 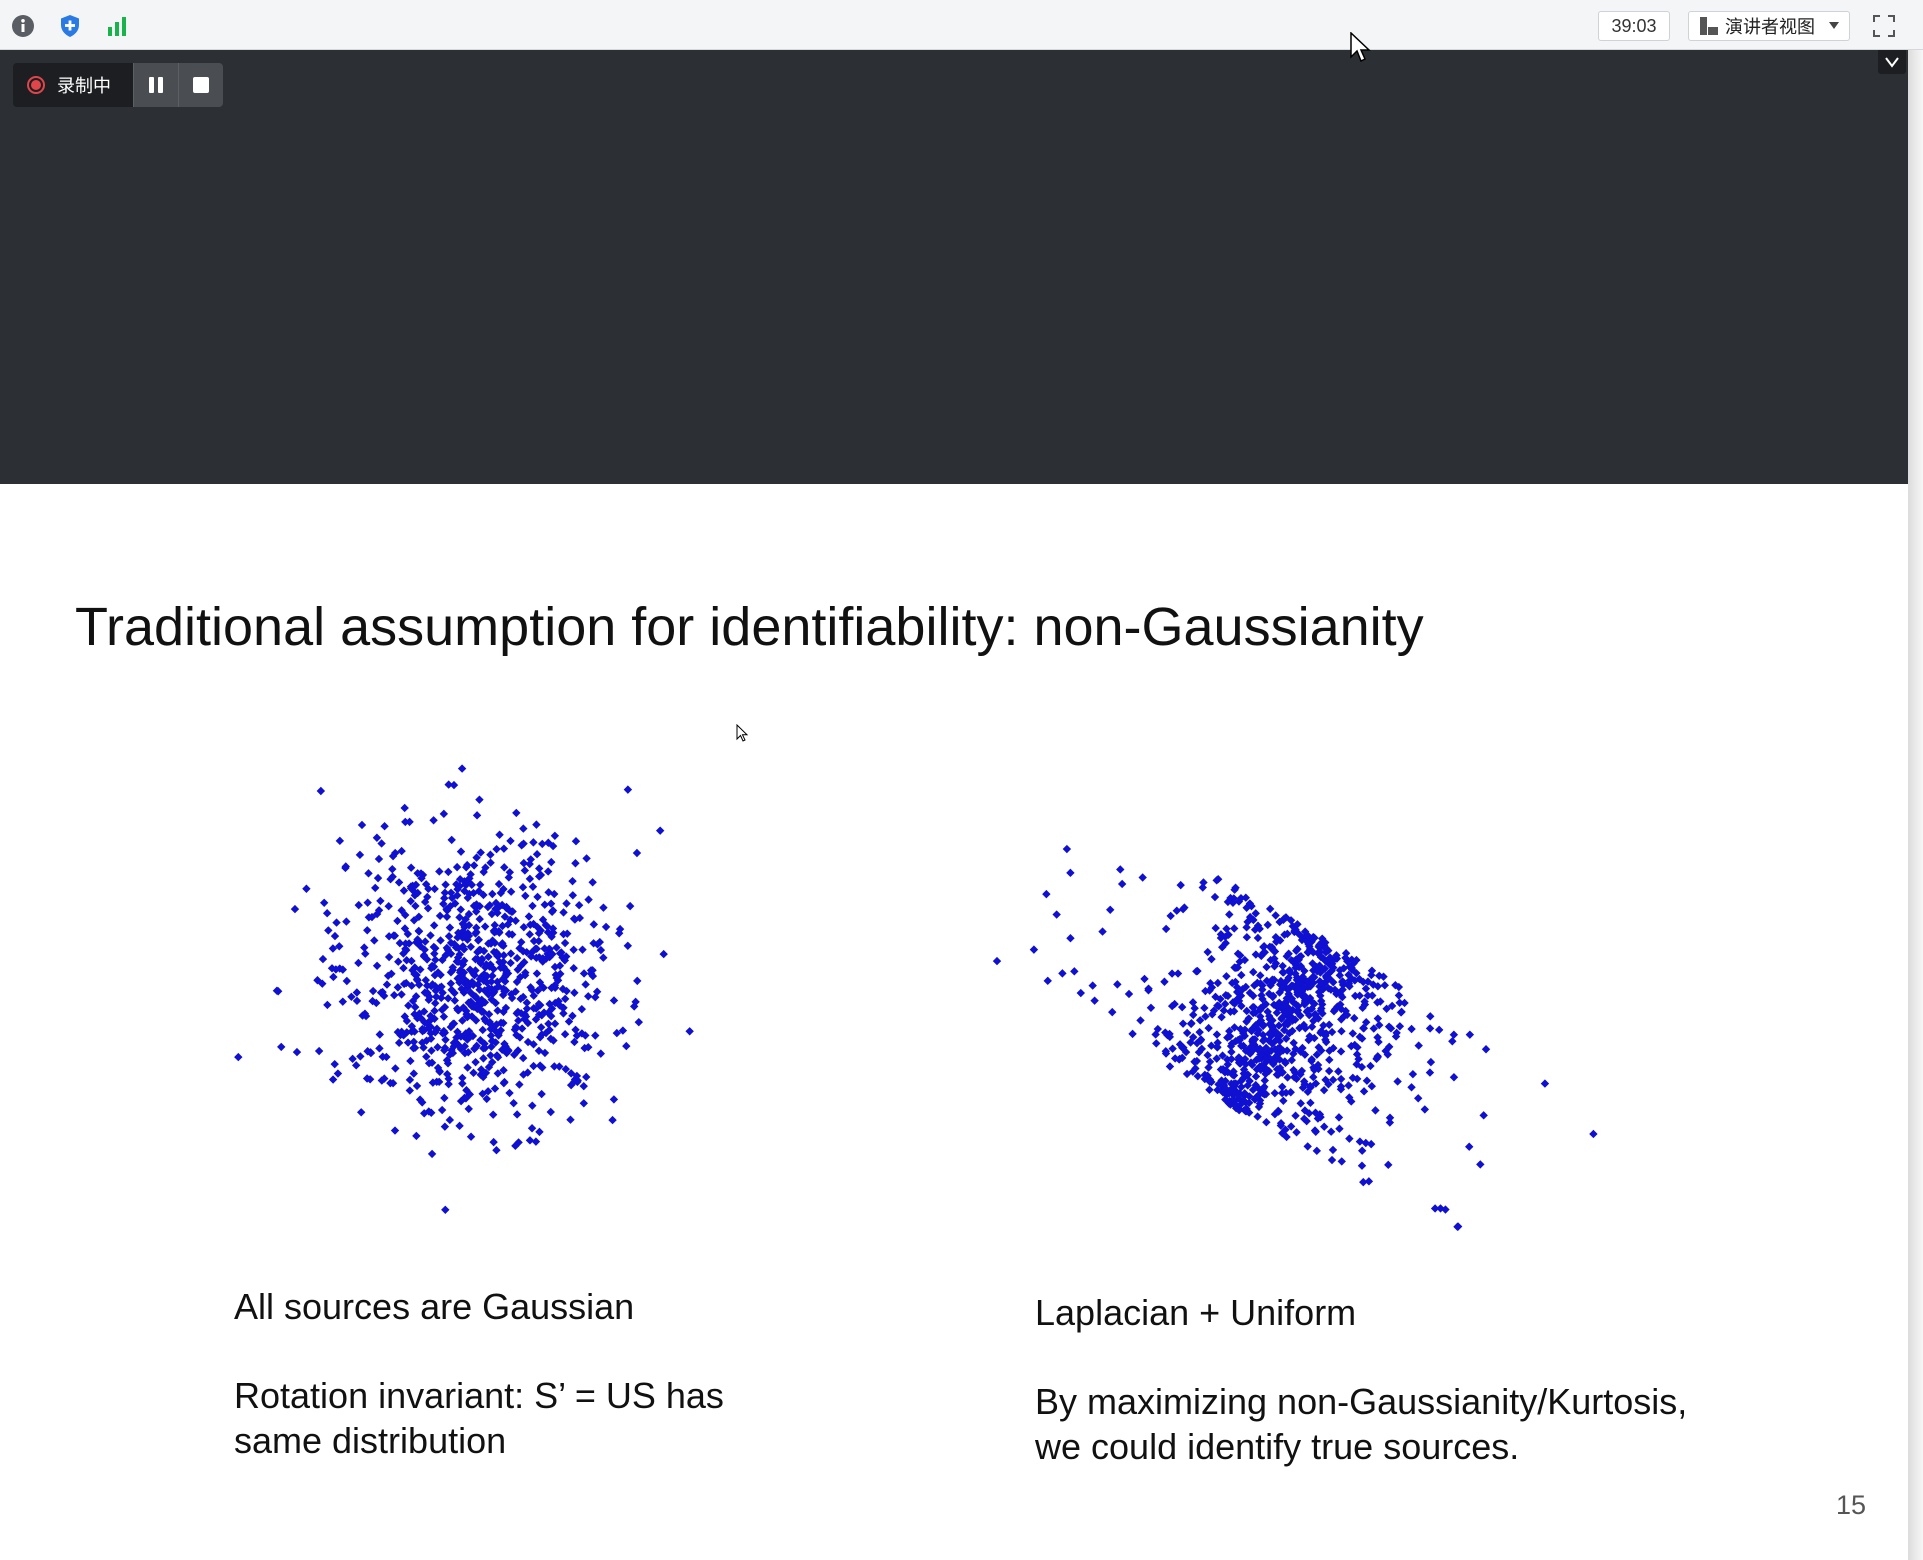 What do you see at coordinates (1769, 26) in the screenshot?
I see `view-mode-select: 演讲者视图` at bounding box center [1769, 26].